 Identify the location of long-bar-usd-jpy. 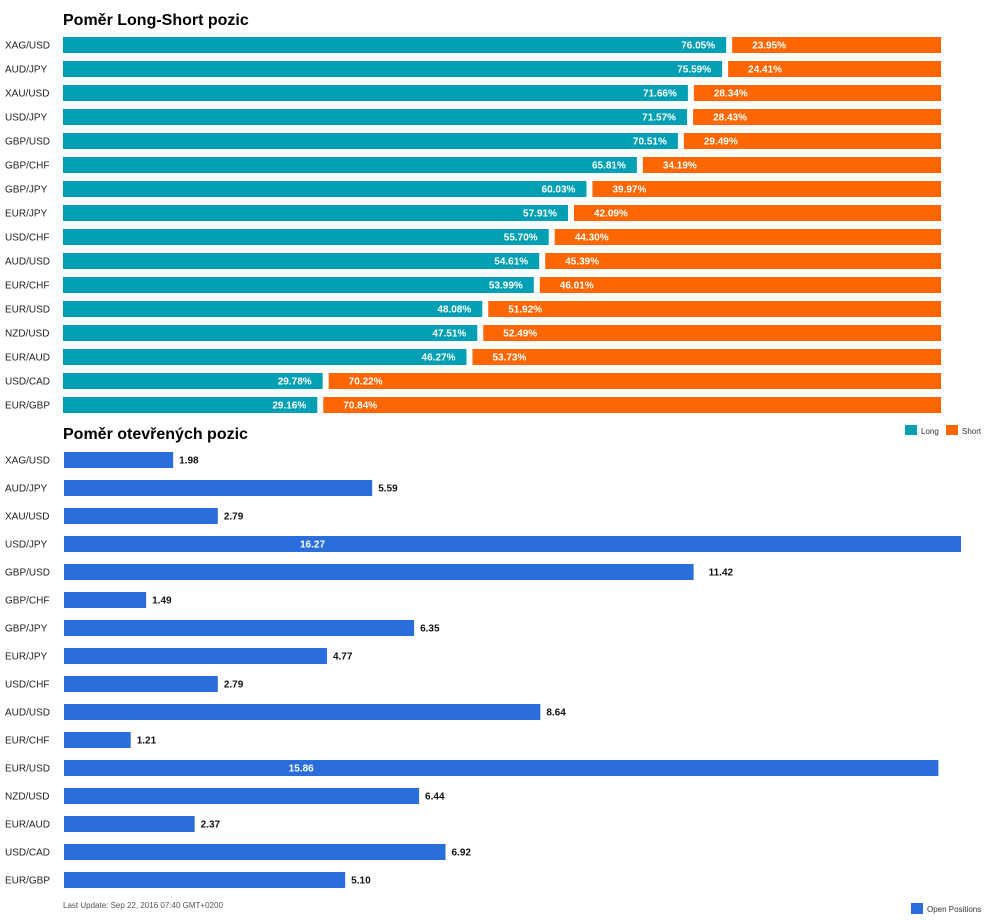
(375, 117).